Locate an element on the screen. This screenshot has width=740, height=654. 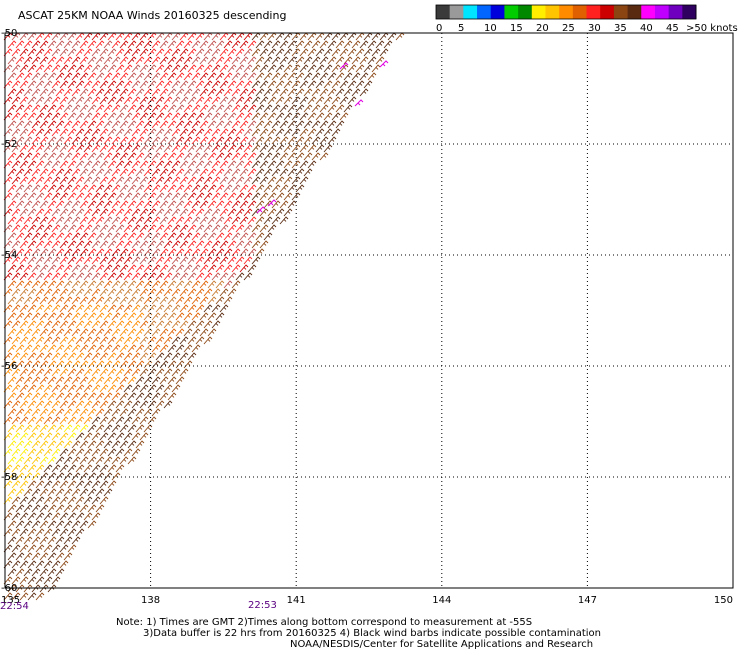
colorbar-label-9: 45 is located at coordinates (672, 28).